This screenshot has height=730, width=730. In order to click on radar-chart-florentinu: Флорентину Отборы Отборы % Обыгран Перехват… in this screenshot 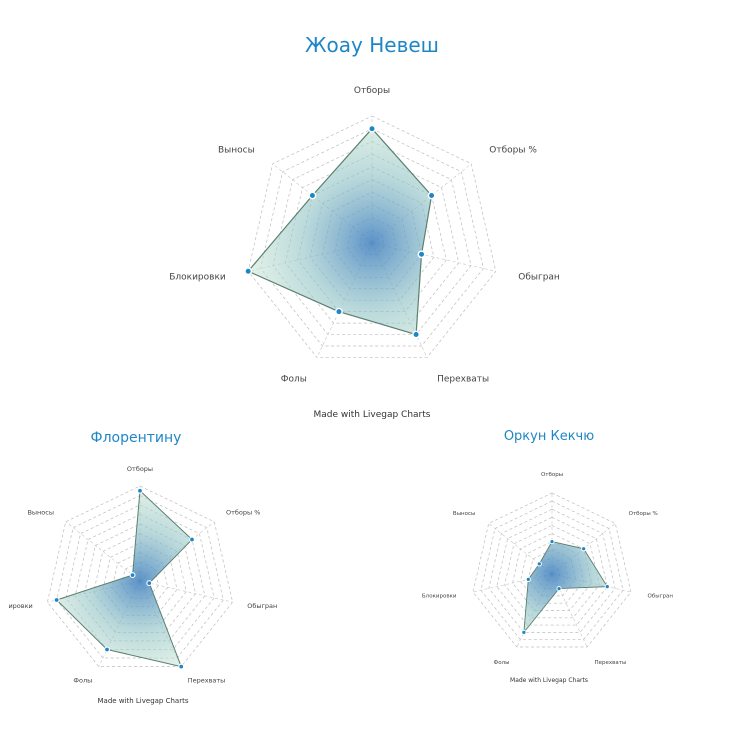, I will do `click(142, 567)`.